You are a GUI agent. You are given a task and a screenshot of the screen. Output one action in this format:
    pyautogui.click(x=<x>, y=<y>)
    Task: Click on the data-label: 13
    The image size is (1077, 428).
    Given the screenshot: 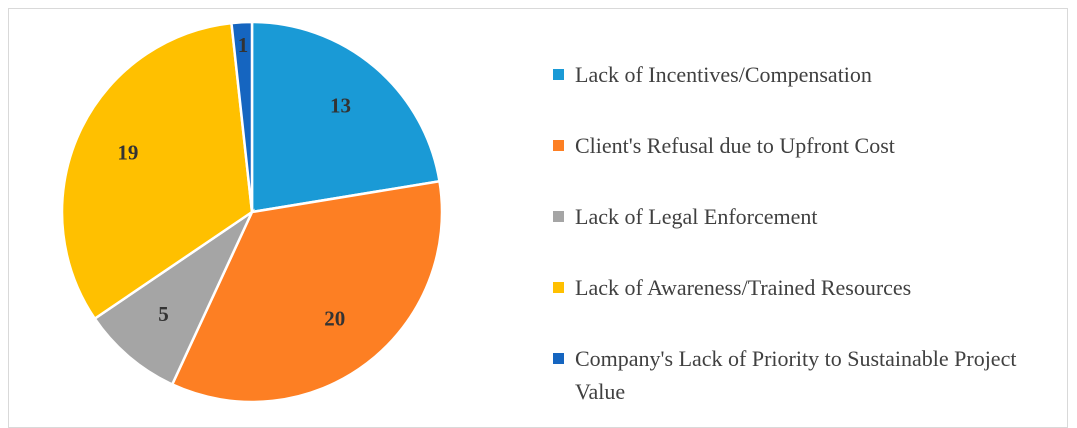 What is the action you would take?
    pyautogui.click(x=340, y=106)
    